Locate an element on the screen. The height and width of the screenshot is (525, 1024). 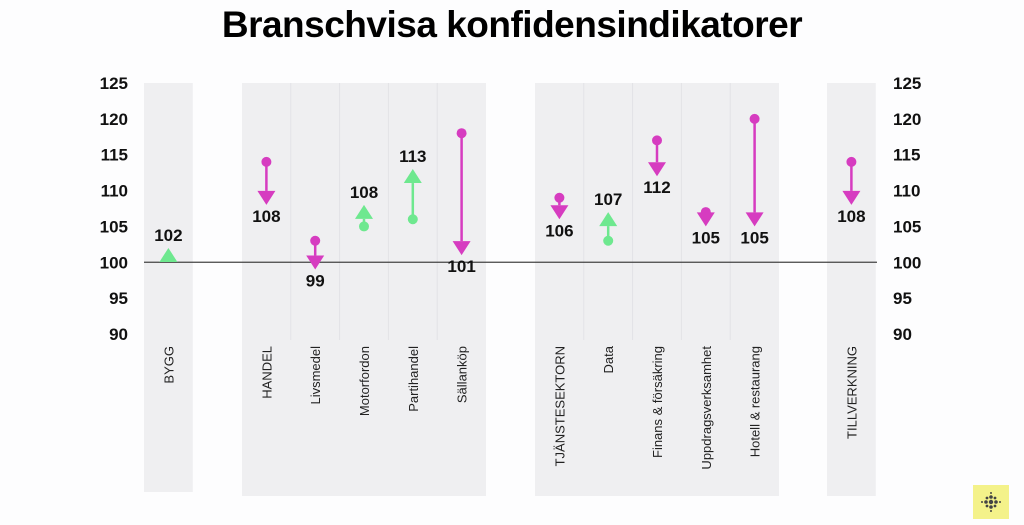
y-tick-right: 90 is located at coordinates (902, 334).